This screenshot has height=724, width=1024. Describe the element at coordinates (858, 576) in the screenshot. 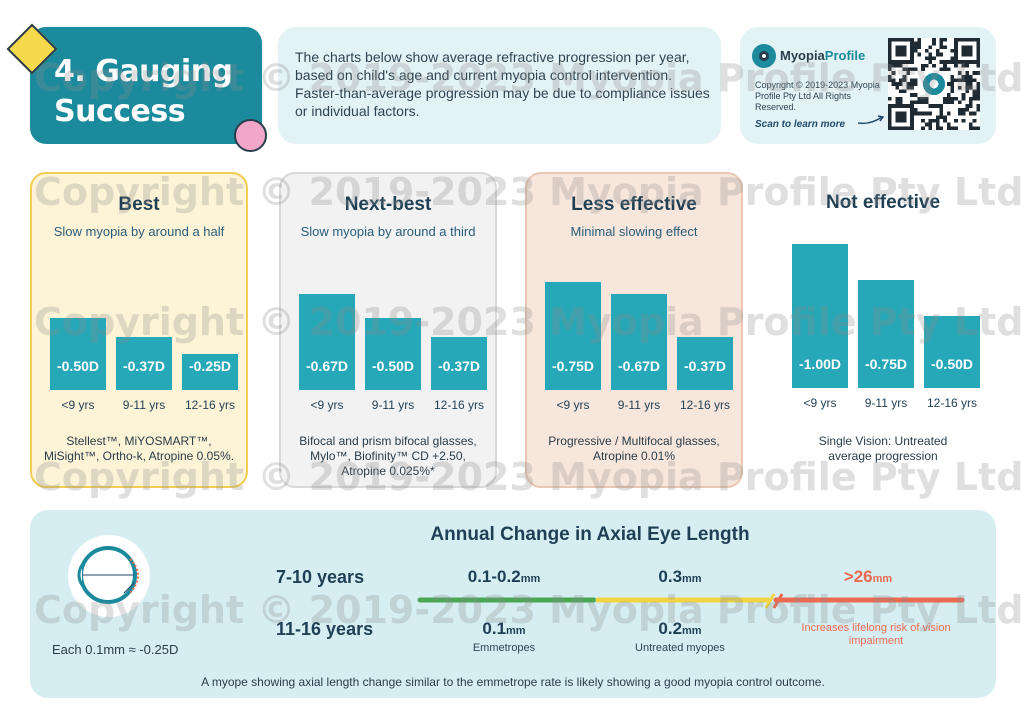

I see `risk-value-number: >26` at that location.